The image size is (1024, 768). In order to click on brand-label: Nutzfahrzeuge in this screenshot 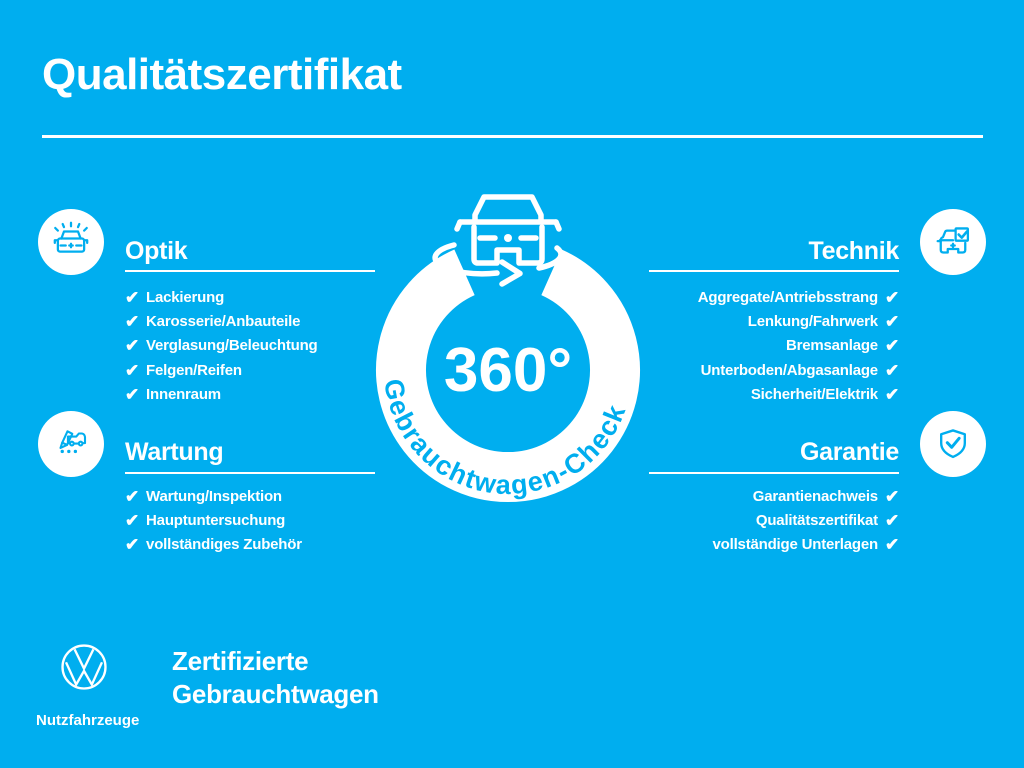, I will do `click(88, 720)`.